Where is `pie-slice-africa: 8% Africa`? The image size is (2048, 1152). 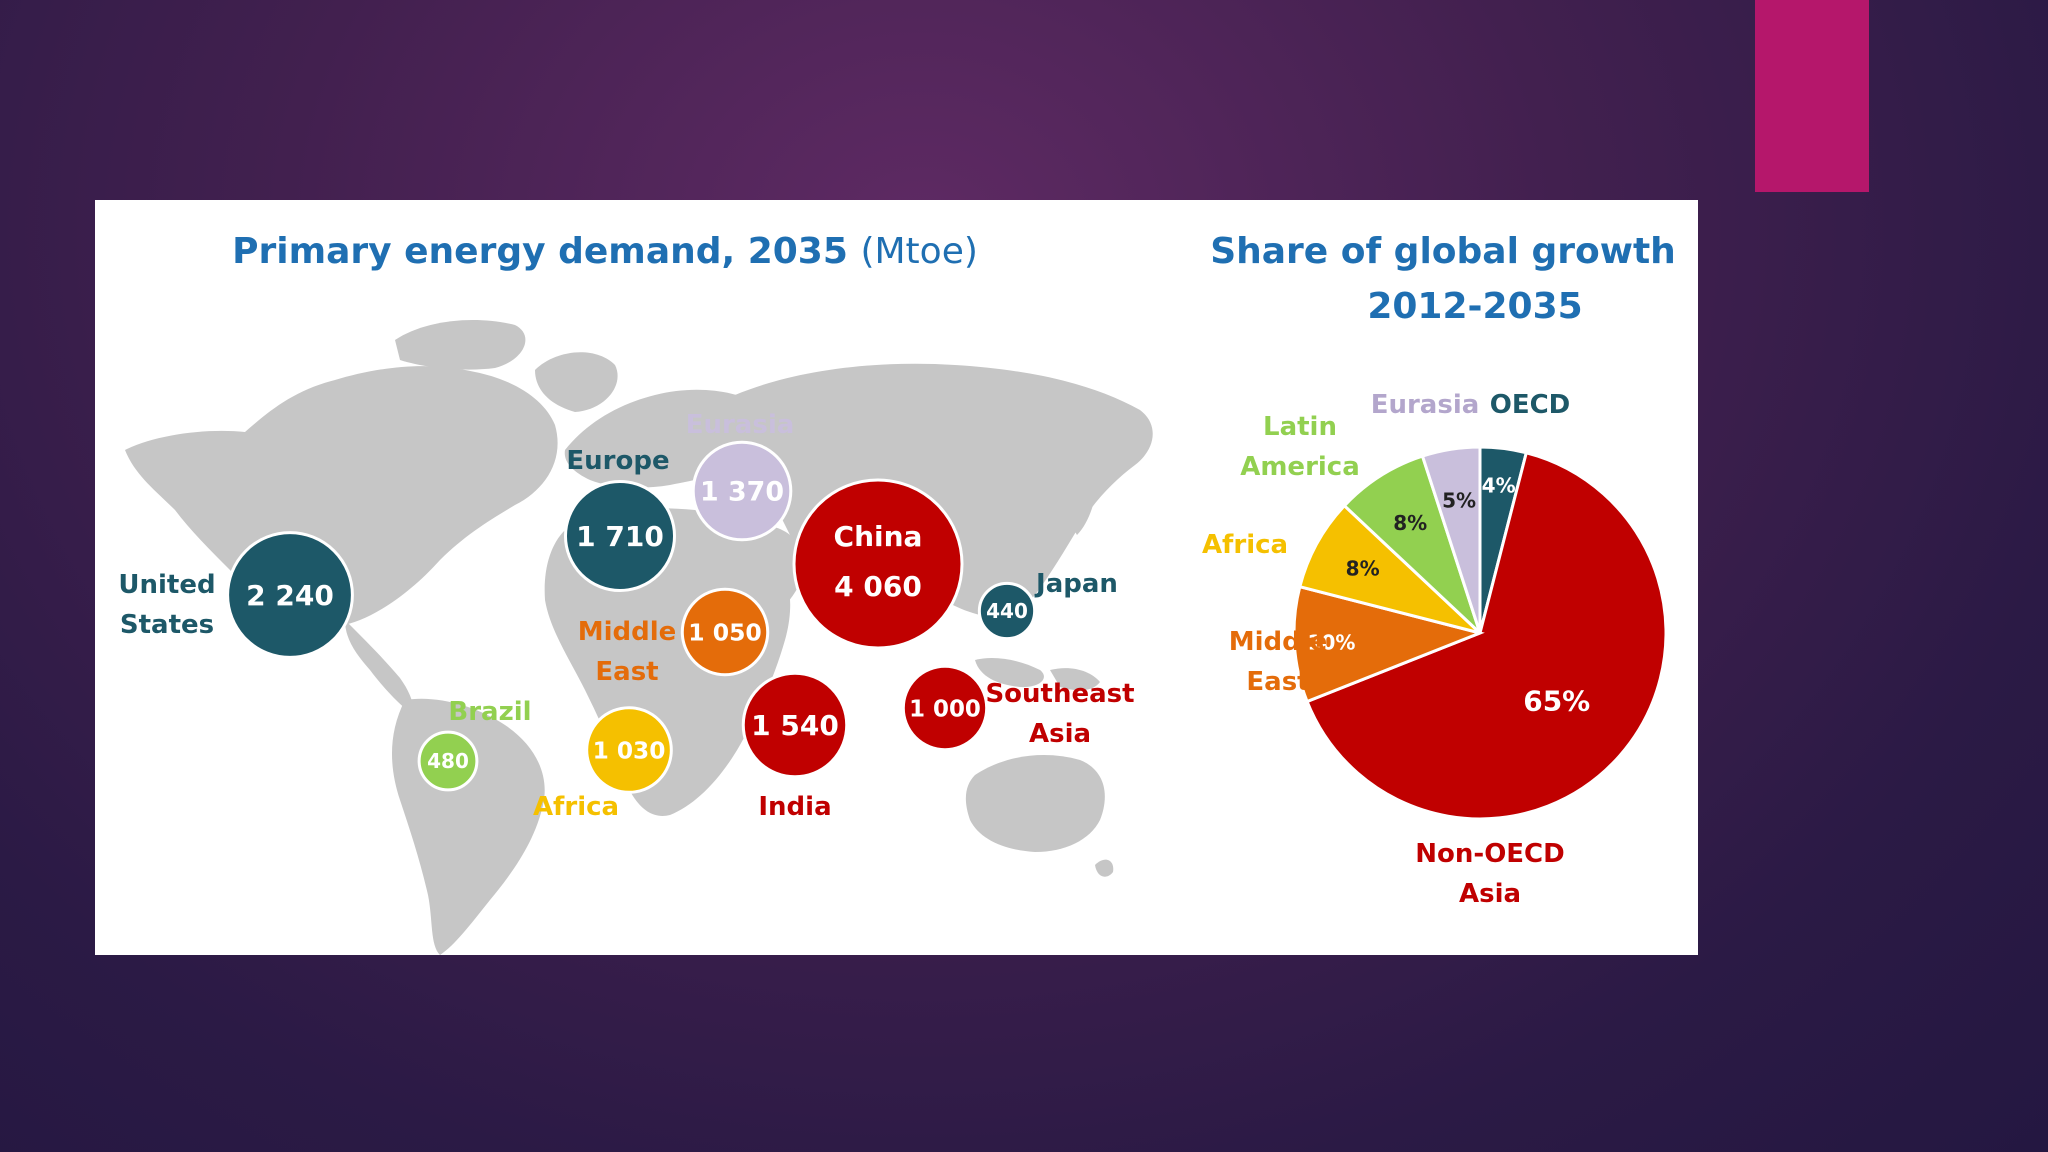
pie-slice-africa: 8% Africa is located at coordinates (1342, 569).